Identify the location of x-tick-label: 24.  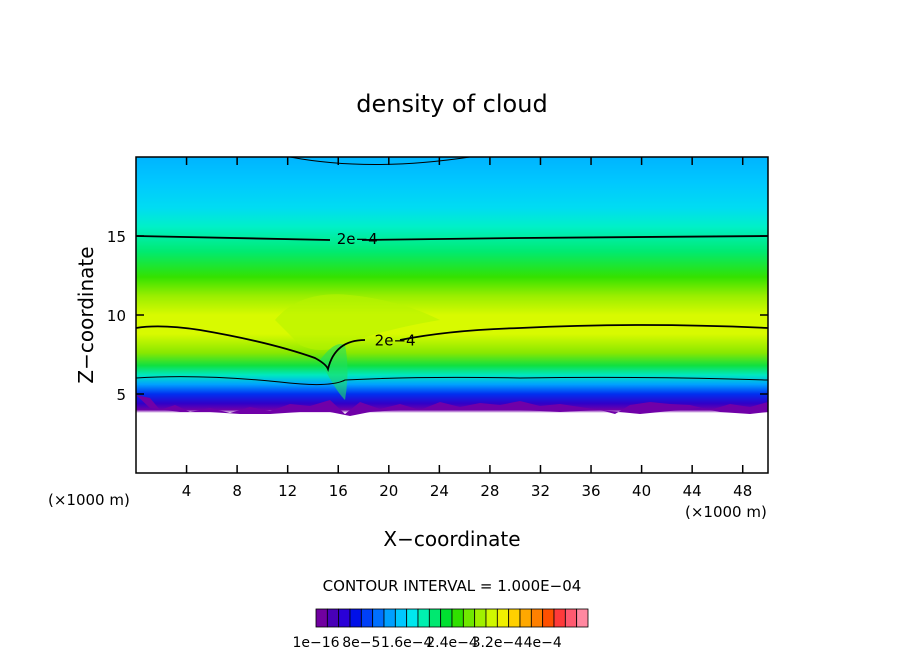
(439, 491).